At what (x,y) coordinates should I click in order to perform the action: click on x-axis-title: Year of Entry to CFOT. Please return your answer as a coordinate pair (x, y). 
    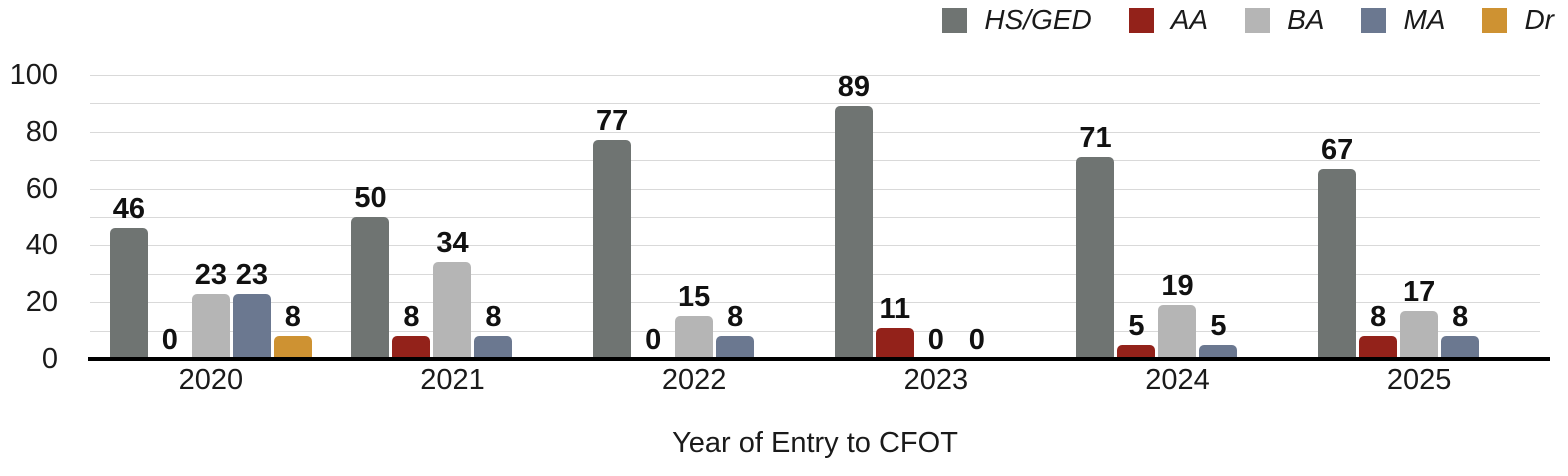
    Looking at the image, I should click on (815, 443).